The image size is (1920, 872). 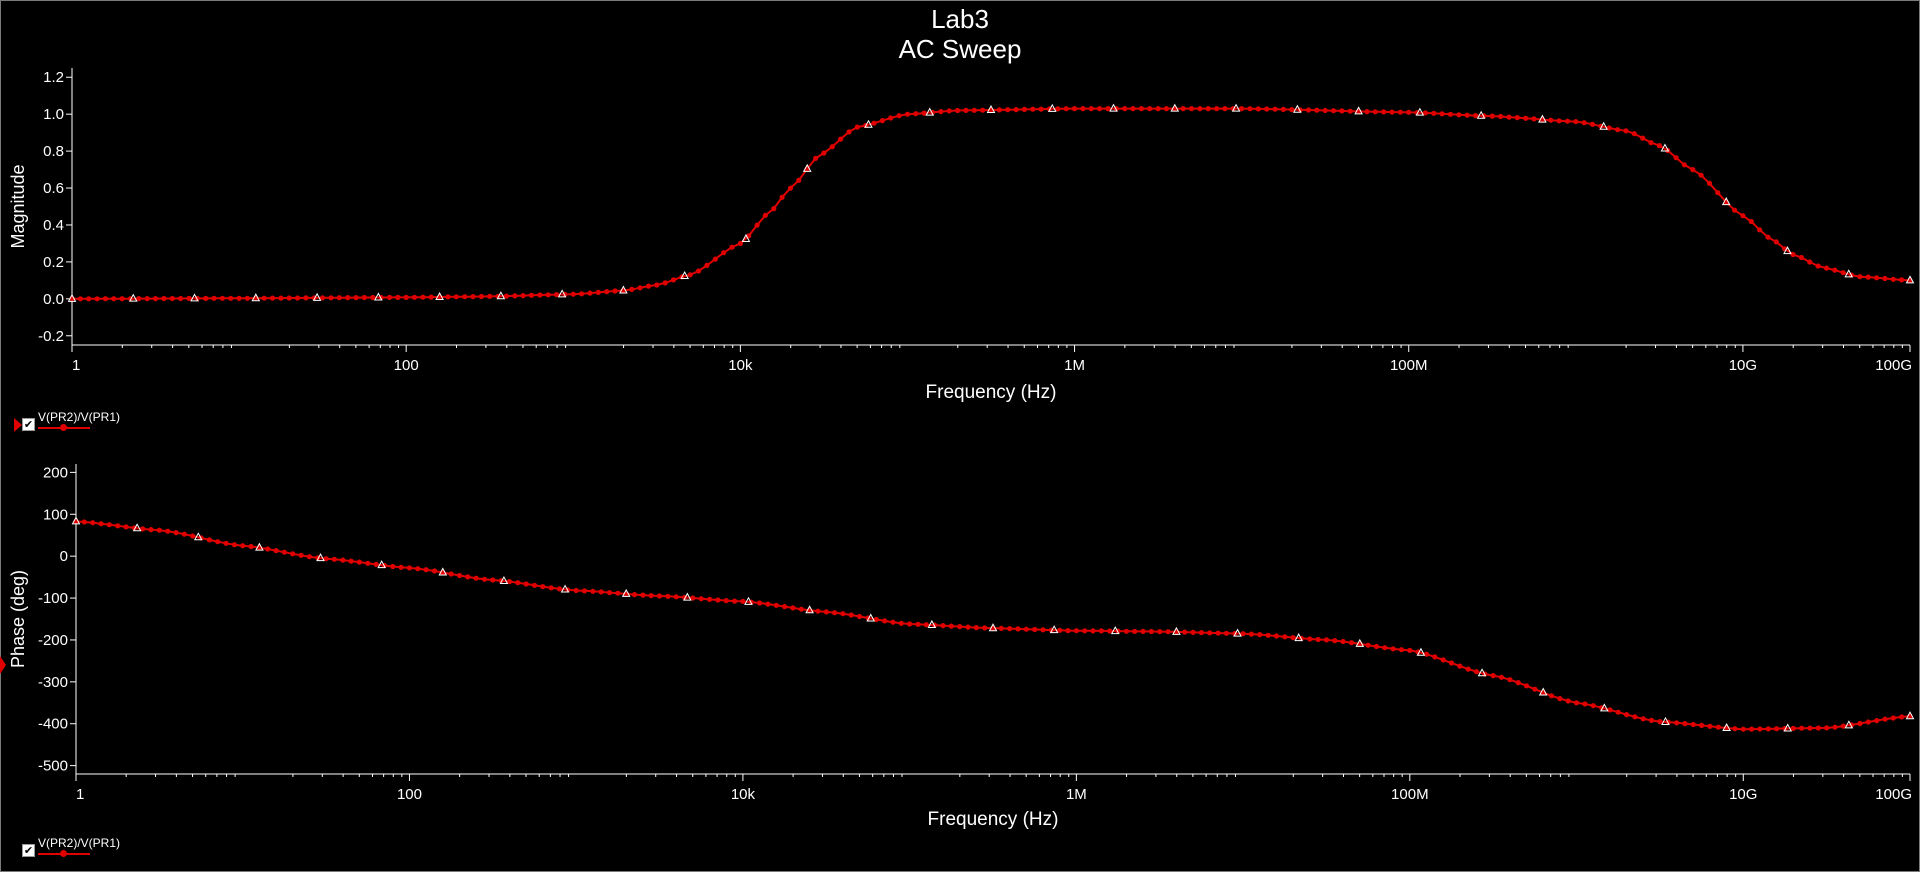 I want to click on y-tick-label: 0.0, so click(x=53, y=299).